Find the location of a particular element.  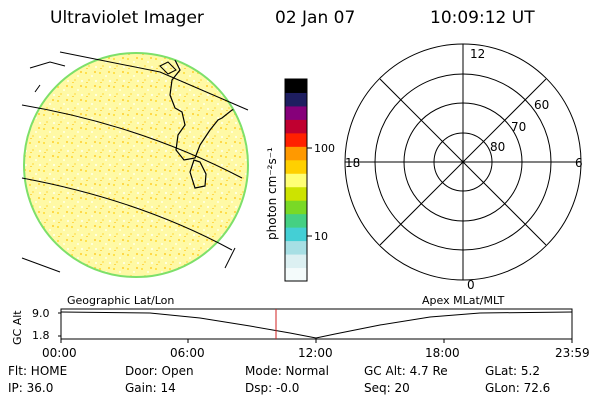

colorbar-tick-label-10: 10 is located at coordinates (321, 236).